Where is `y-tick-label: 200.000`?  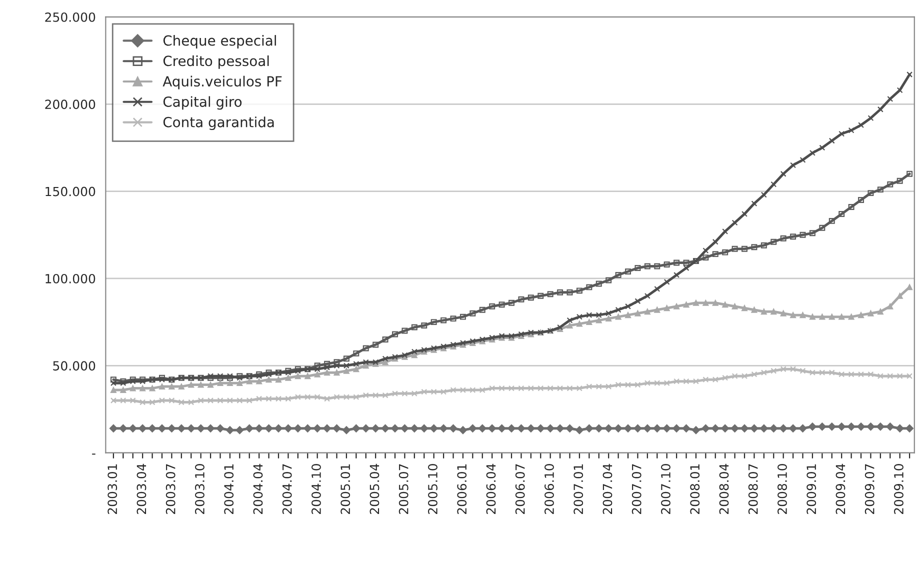 y-tick-label: 200.000 is located at coordinates (70, 105).